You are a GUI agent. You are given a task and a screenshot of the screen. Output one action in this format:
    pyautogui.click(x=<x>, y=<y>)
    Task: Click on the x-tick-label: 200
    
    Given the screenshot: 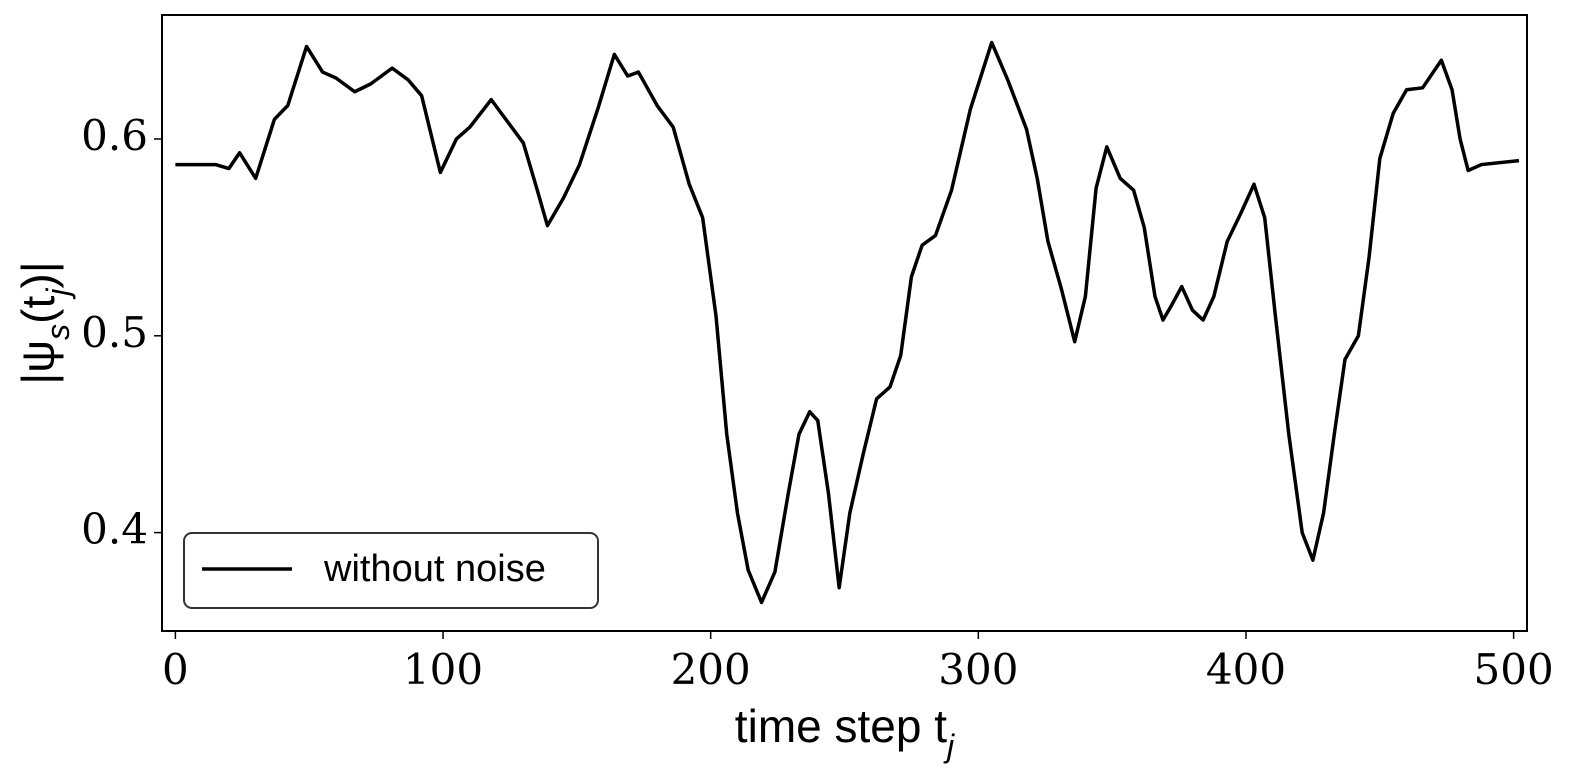 What is the action you would take?
    pyautogui.click(x=711, y=669)
    